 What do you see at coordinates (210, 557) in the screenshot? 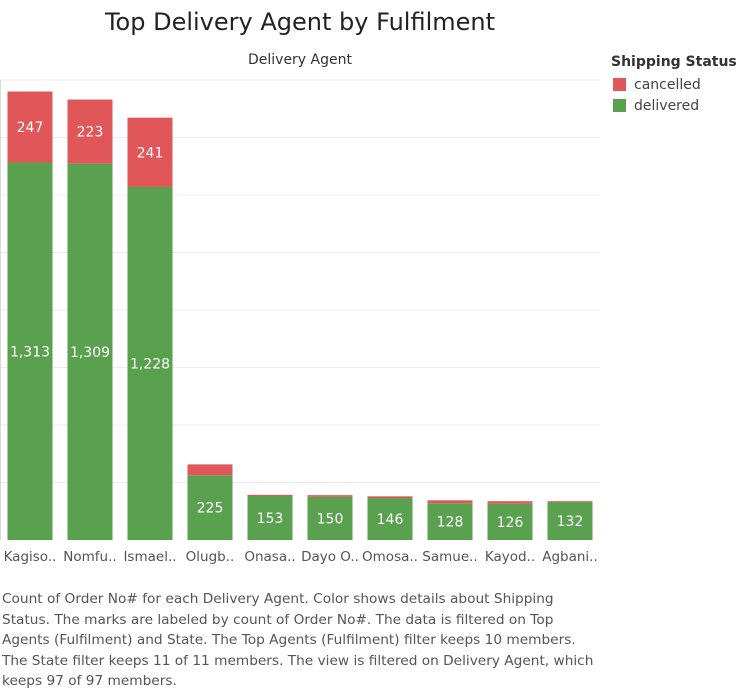
I see `x-tick-label: Olugb..` at bounding box center [210, 557].